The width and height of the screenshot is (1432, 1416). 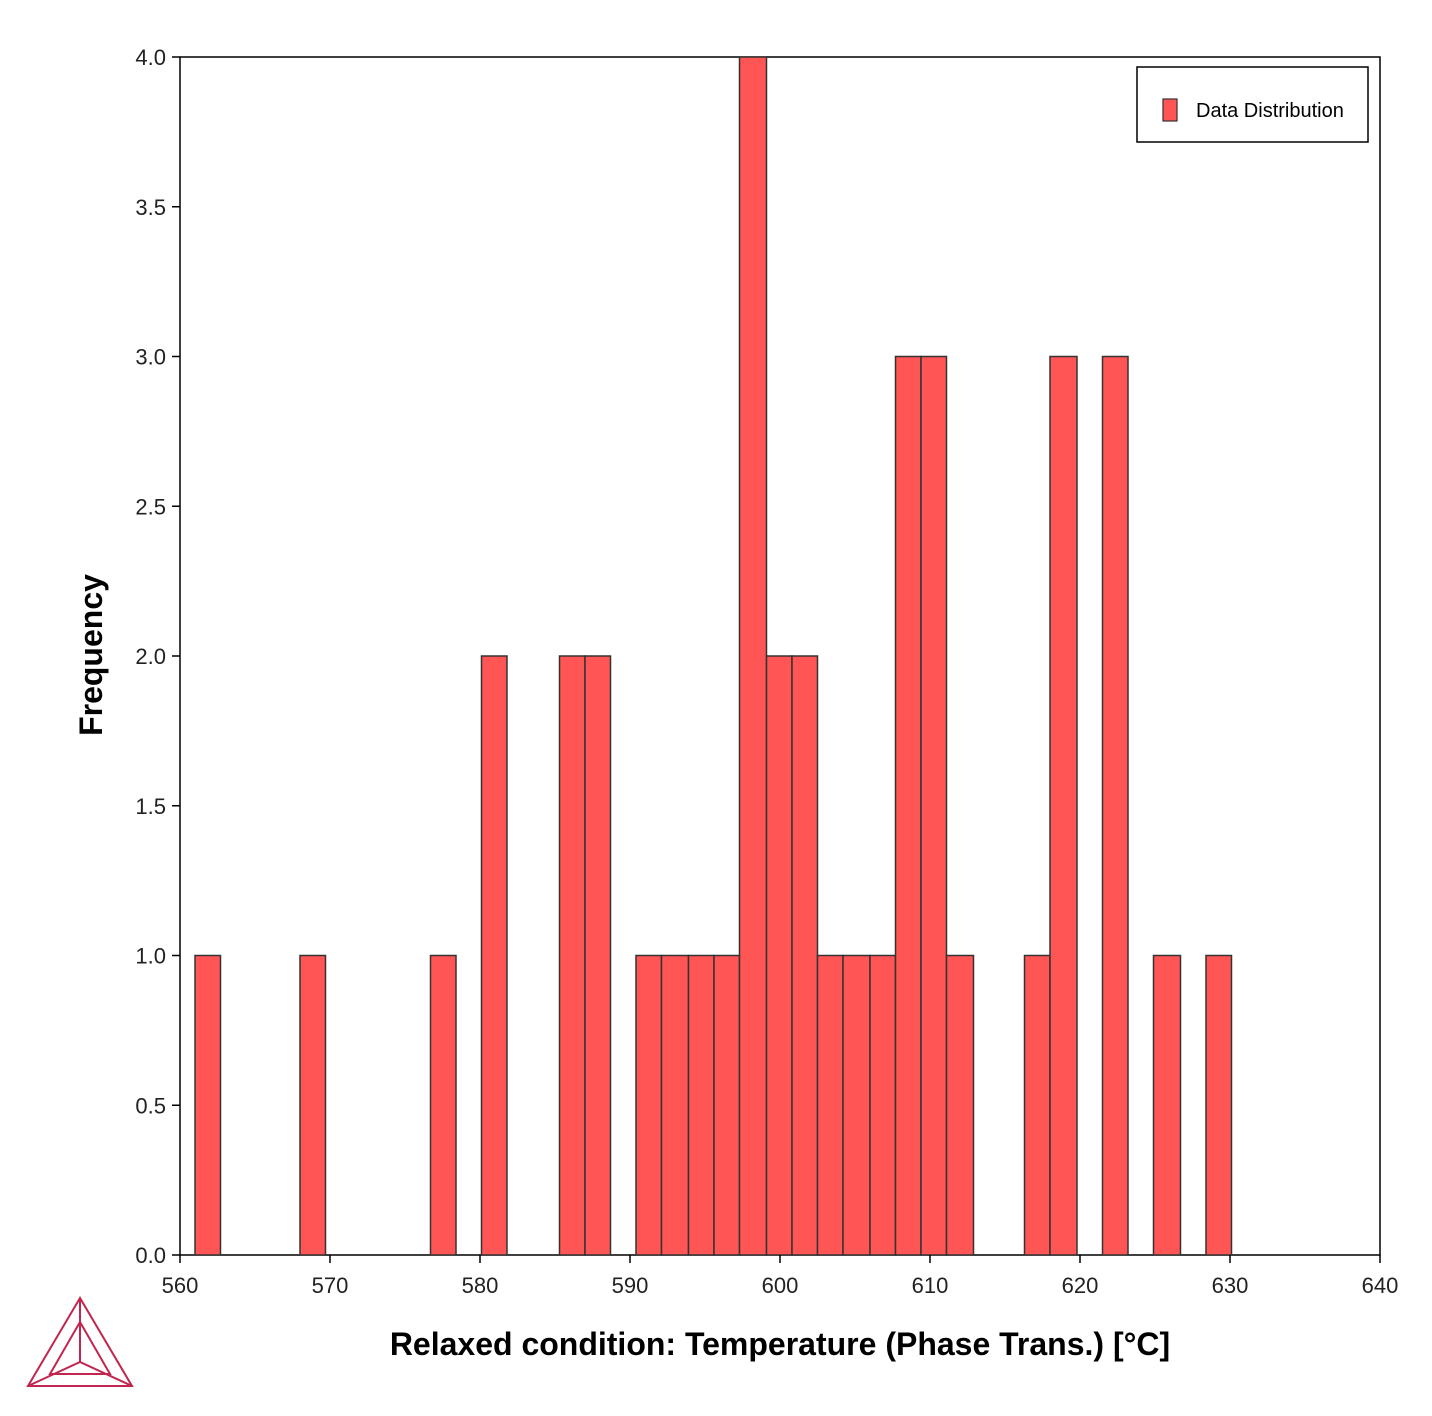 What do you see at coordinates (1080, 1285) in the screenshot?
I see `x-tick-label: 620` at bounding box center [1080, 1285].